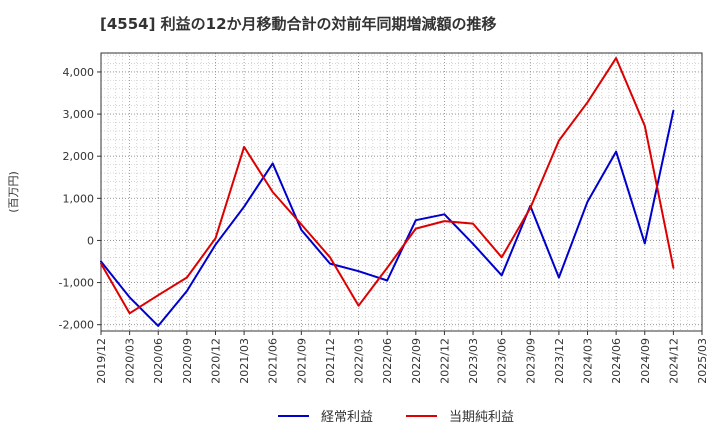 Image resolution: width=720 pixels, height=440 pixels. Describe the element at coordinates (473, 361) in the screenshot. I see `x-tick-label: 2023/03` at that location.